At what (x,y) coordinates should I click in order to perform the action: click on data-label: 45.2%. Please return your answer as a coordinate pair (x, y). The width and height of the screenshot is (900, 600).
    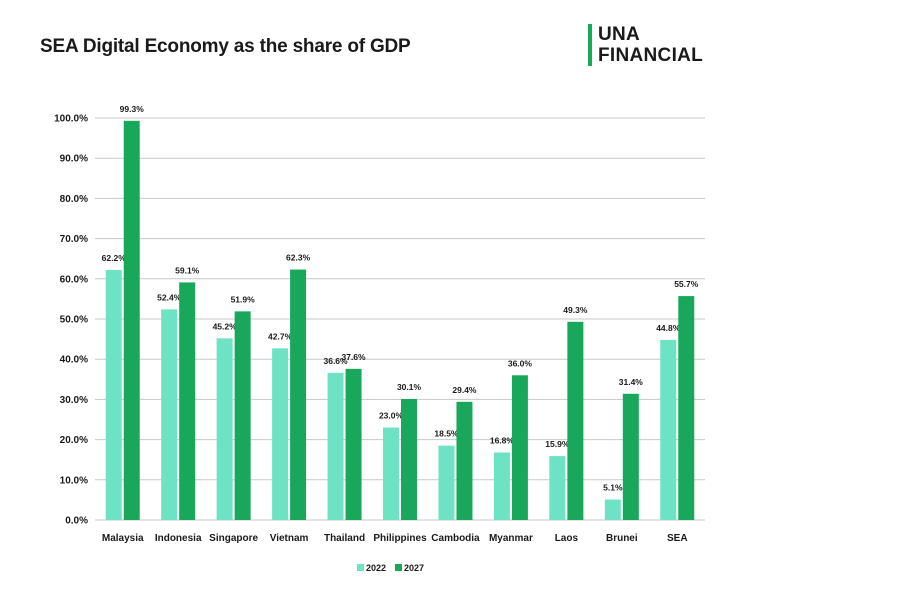
    Looking at the image, I should click on (225, 326).